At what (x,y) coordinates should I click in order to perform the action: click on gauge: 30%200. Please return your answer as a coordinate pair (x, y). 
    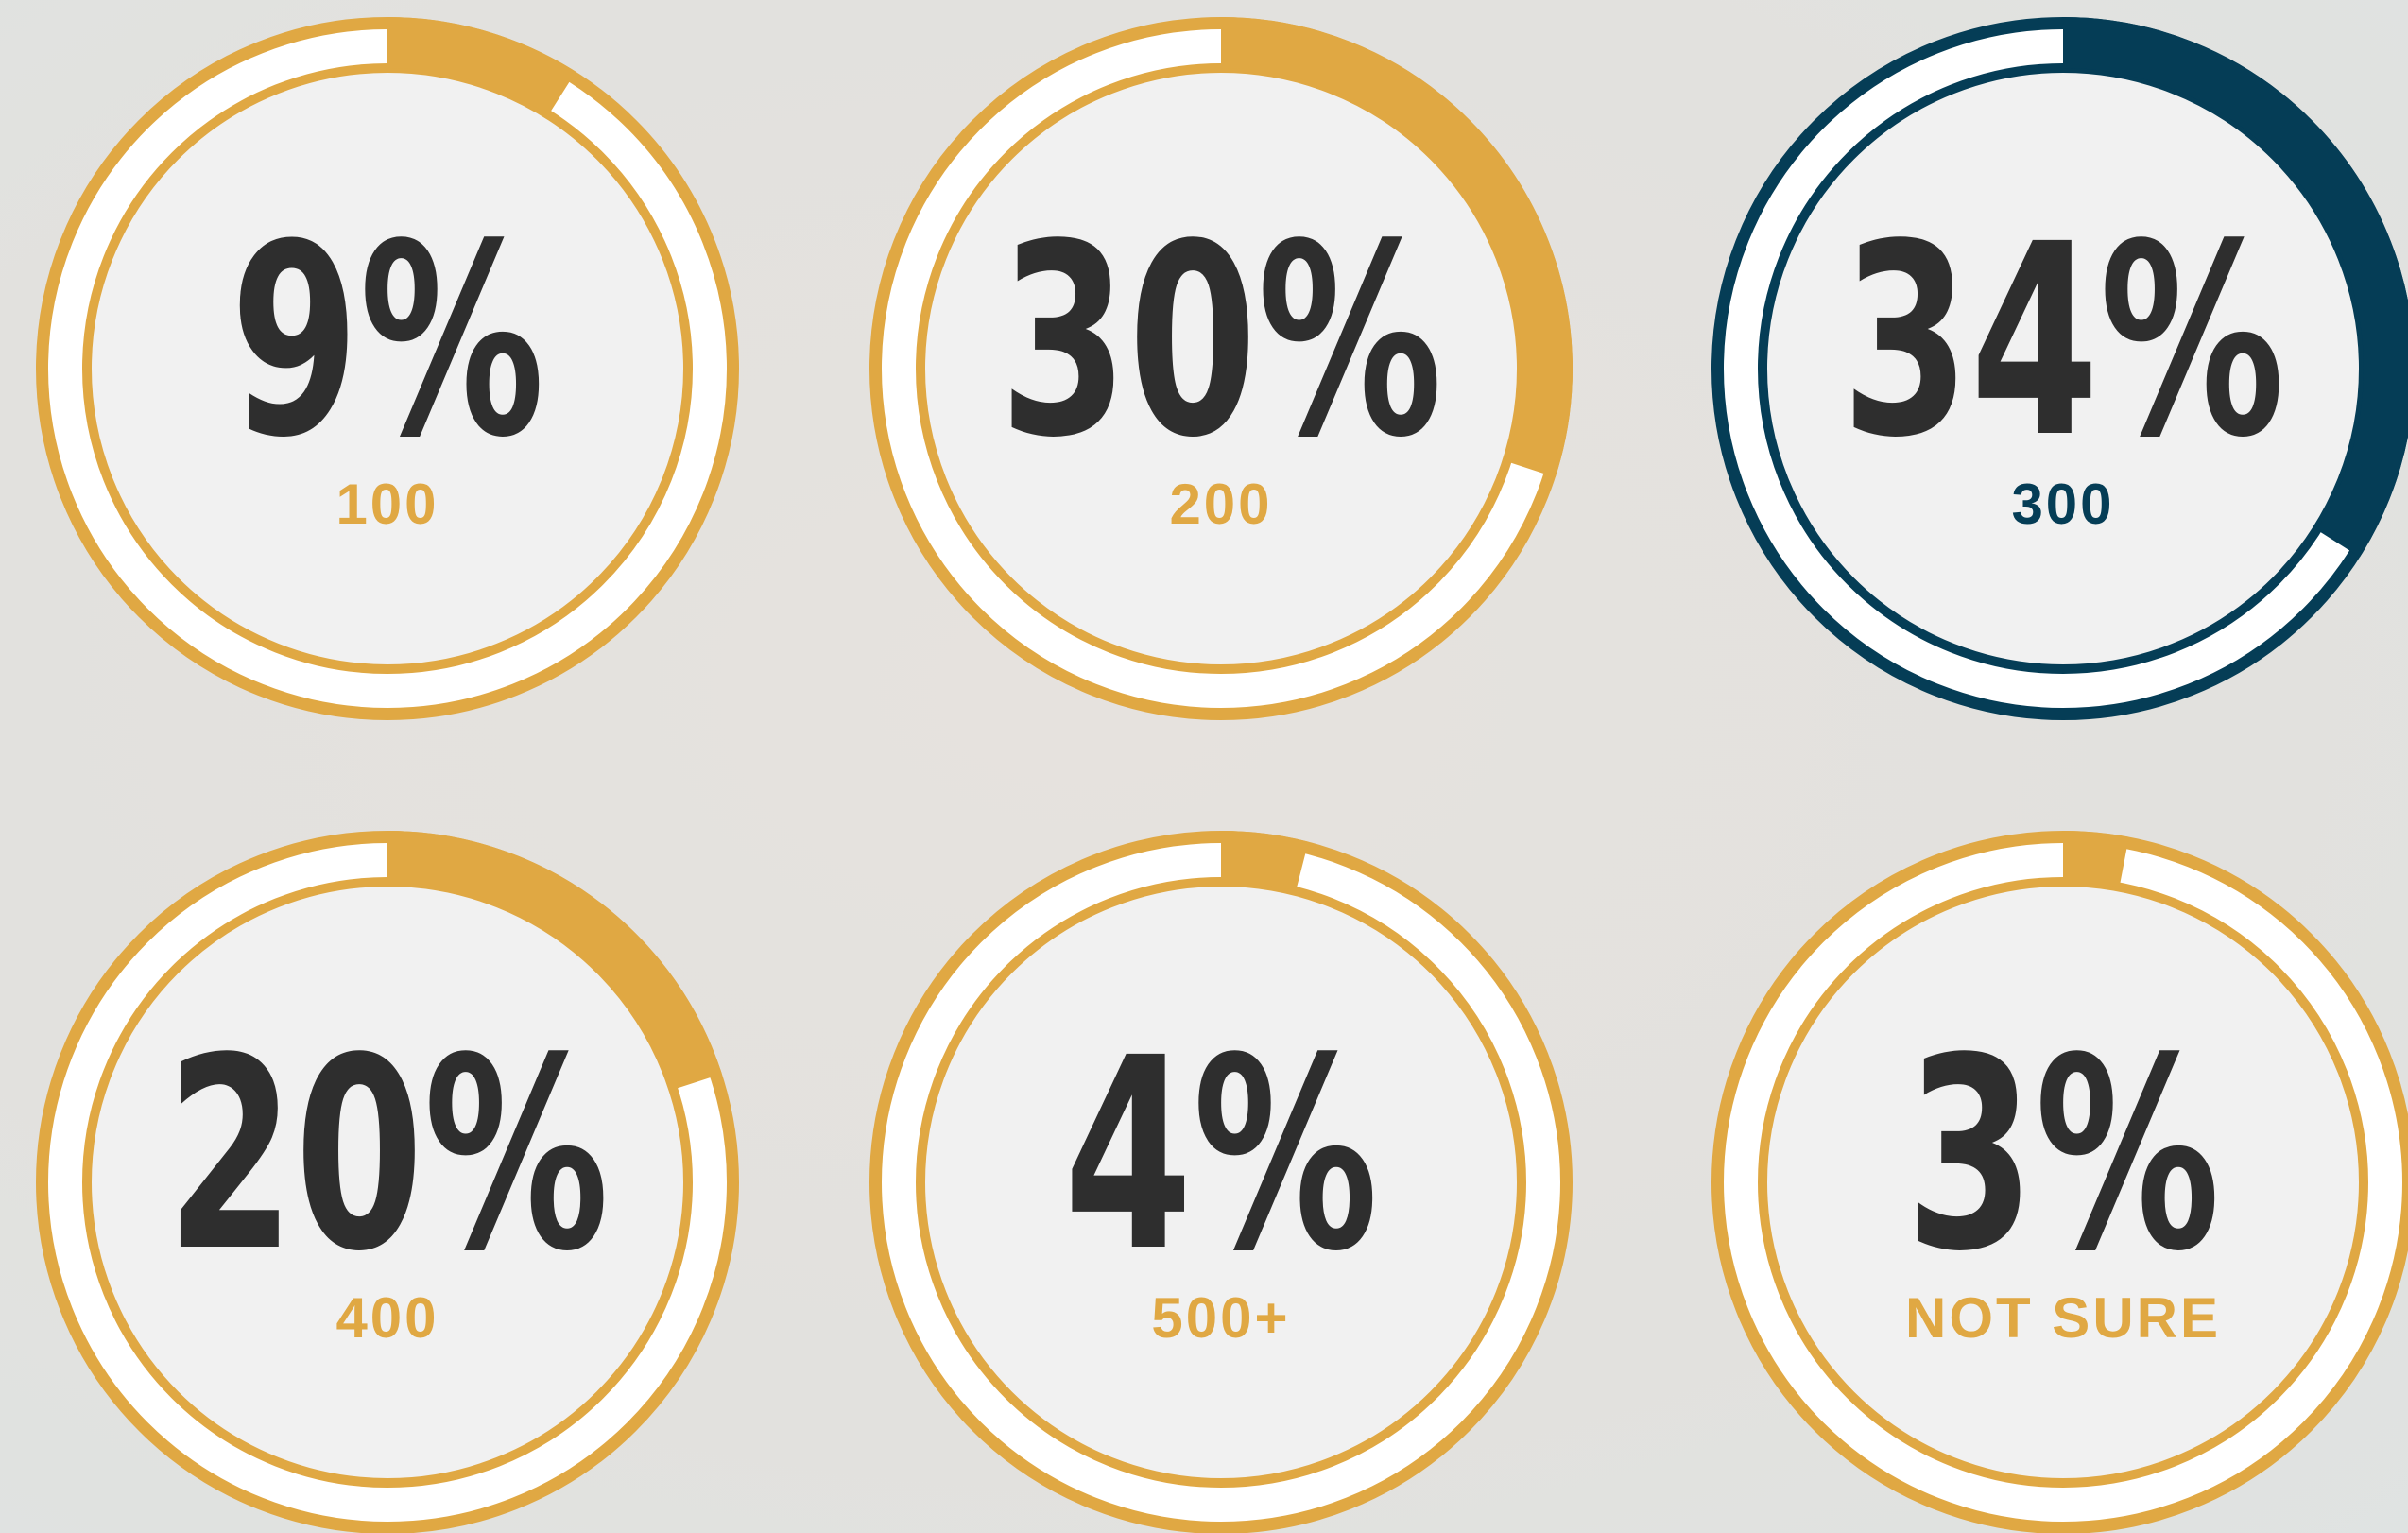
    Looking at the image, I should click on (1221, 368).